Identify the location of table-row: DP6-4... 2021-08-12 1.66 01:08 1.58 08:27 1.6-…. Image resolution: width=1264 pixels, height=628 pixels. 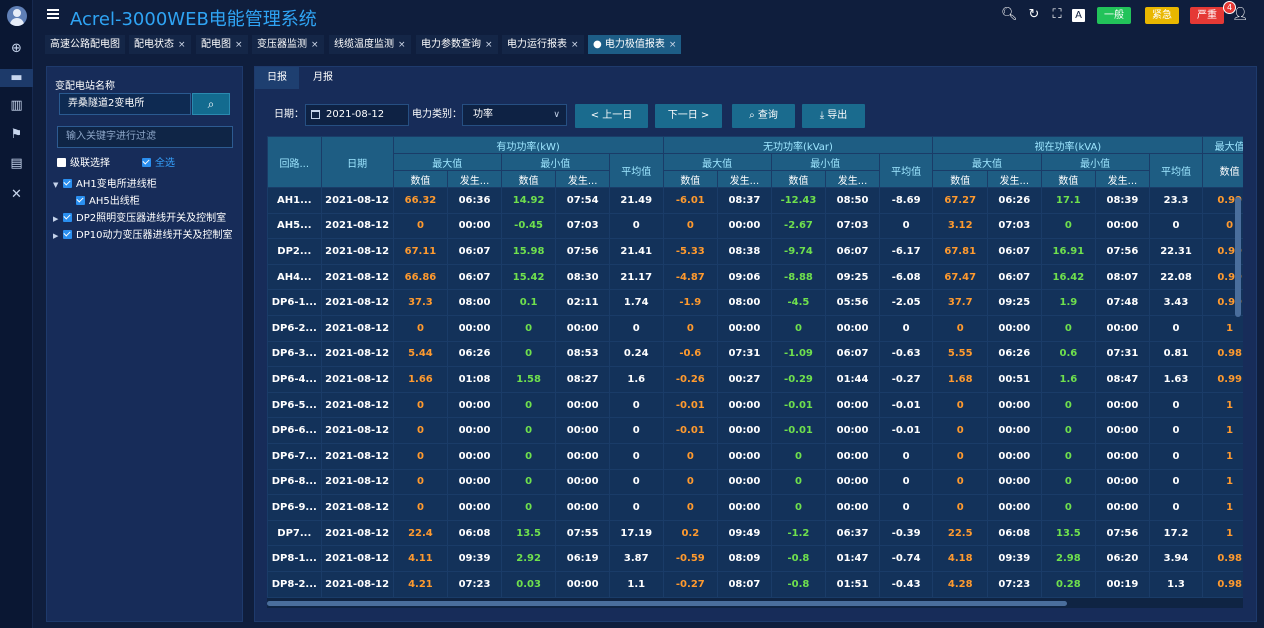
(755, 379).